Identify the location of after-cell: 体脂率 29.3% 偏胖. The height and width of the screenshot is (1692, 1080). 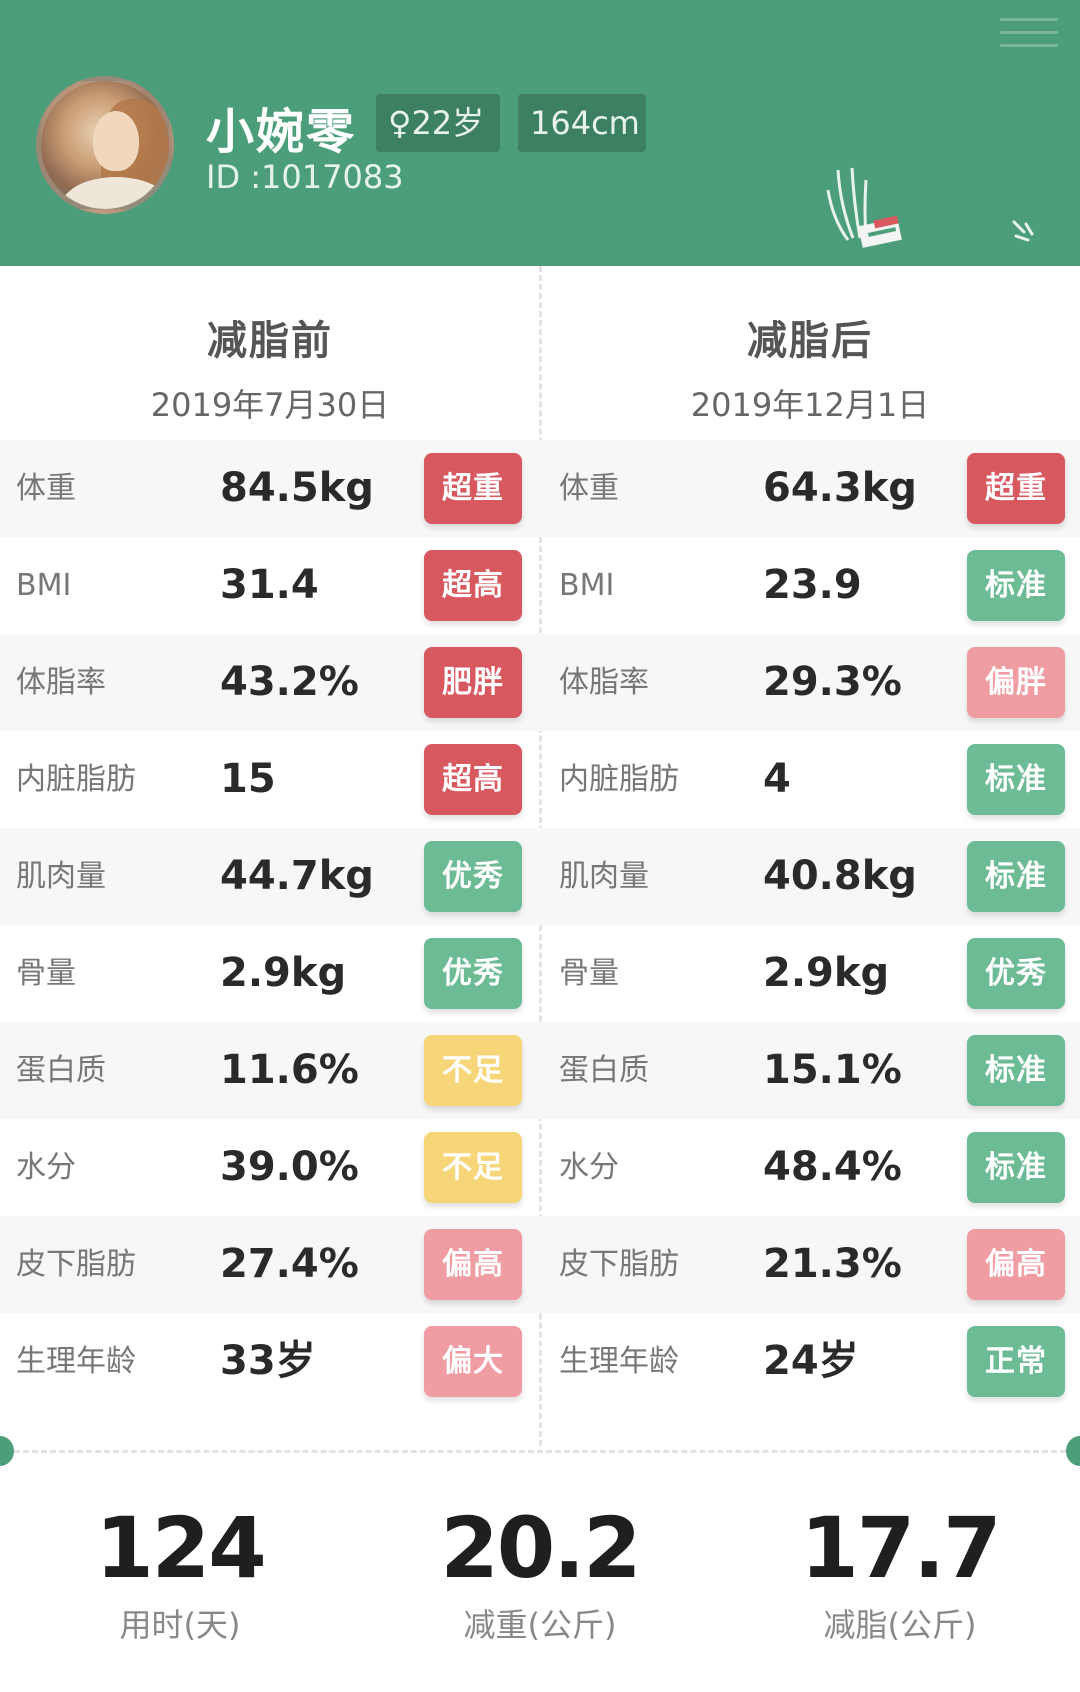
(811, 682).